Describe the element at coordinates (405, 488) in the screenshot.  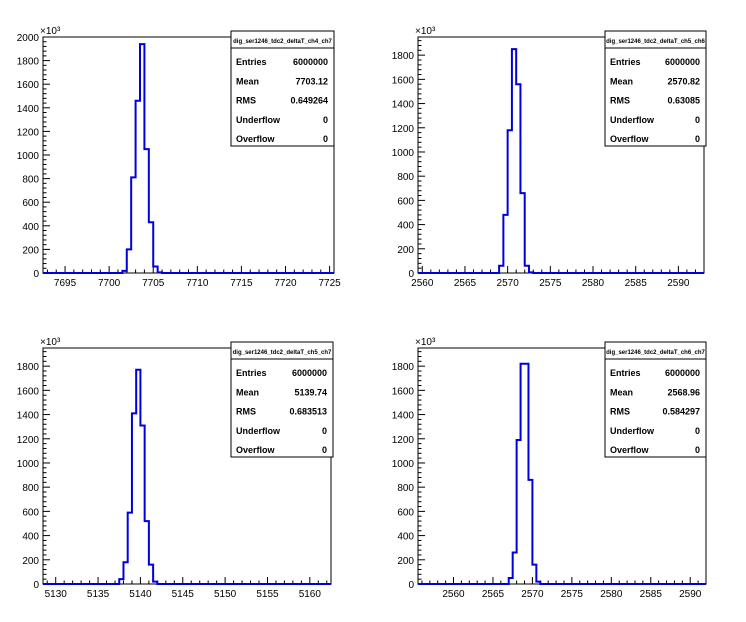
I see `y-tick-label: 800` at that location.